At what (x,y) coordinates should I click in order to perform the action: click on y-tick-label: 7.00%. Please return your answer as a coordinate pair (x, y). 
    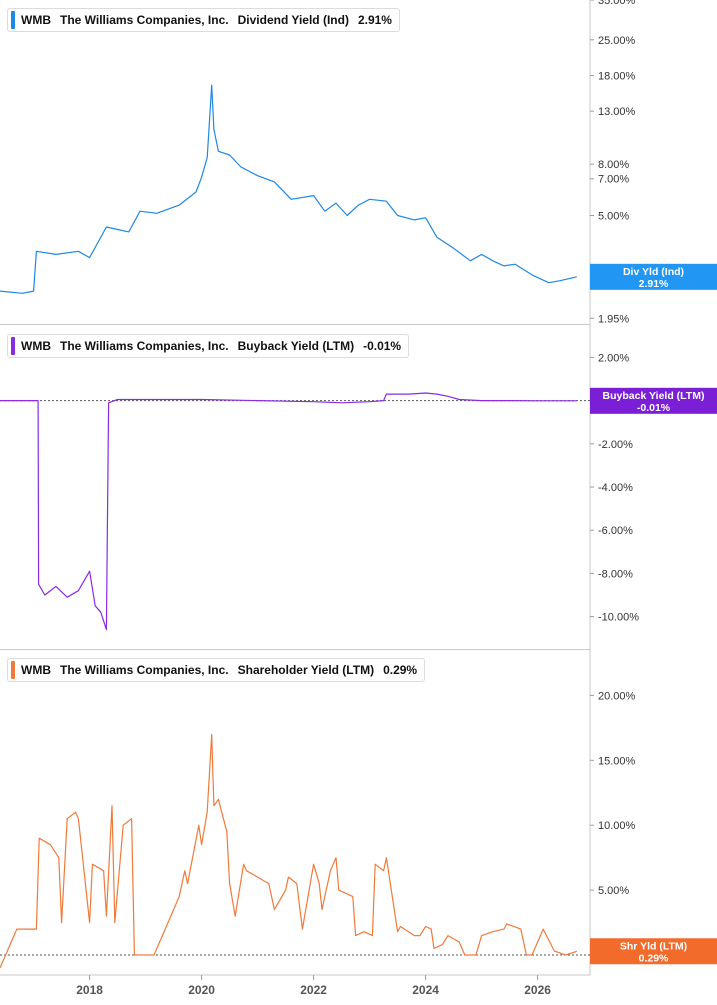
    Looking at the image, I should click on (613, 180).